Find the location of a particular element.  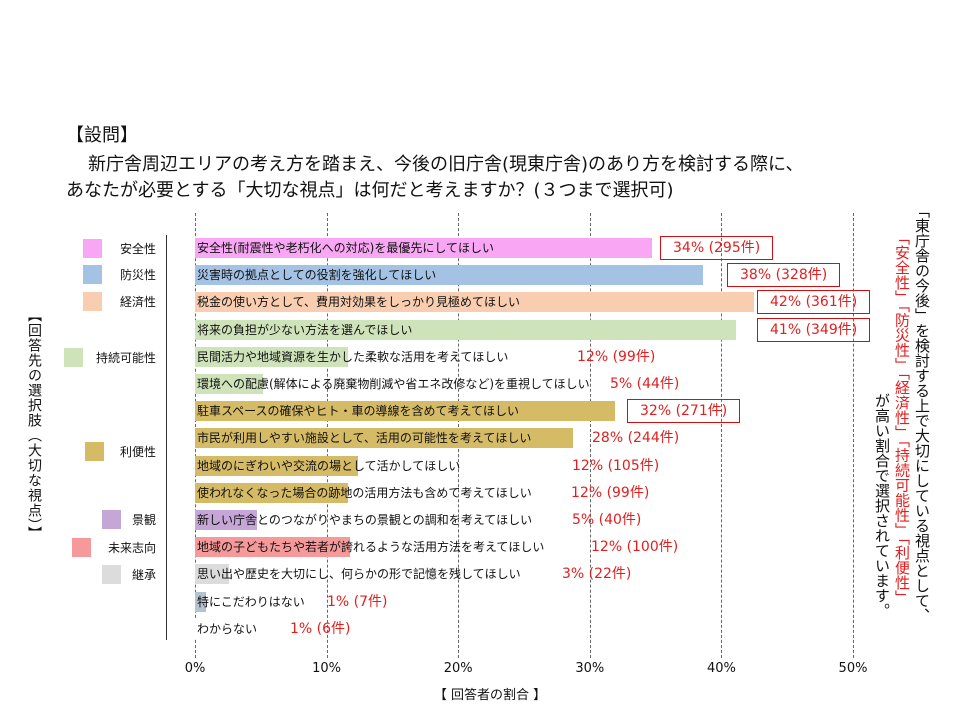

category-label: 地域の子どもたちや若者が誇れるような活用方法を考えてほしい is located at coordinates (371, 547).